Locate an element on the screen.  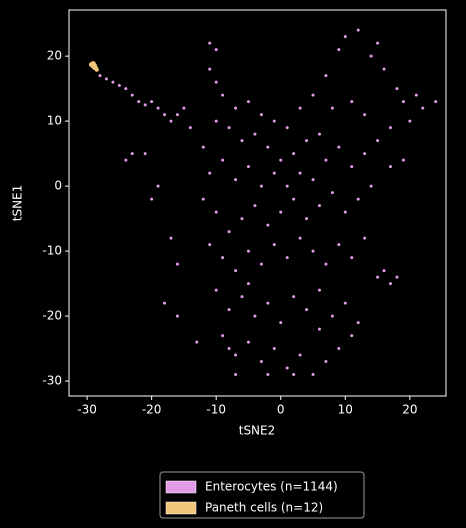
x-tick-label: -30 is located at coordinates (87, 410).